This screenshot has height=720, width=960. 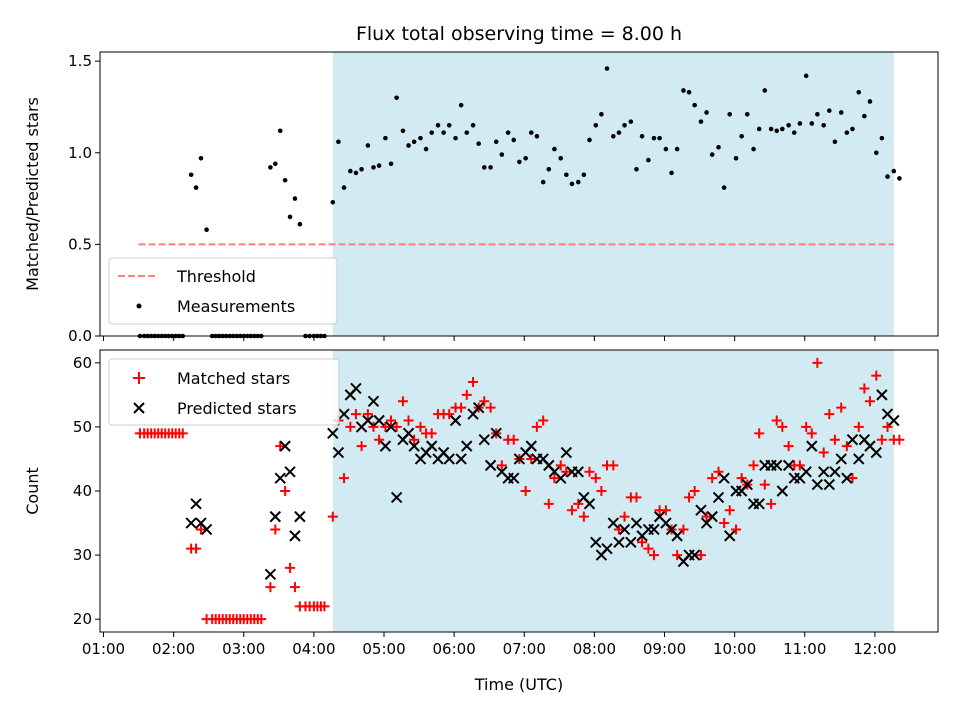 What do you see at coordinates (804, 649) in the screenshot?
I see `x-tick-label: 11:00` at bounding box center [804, 649].